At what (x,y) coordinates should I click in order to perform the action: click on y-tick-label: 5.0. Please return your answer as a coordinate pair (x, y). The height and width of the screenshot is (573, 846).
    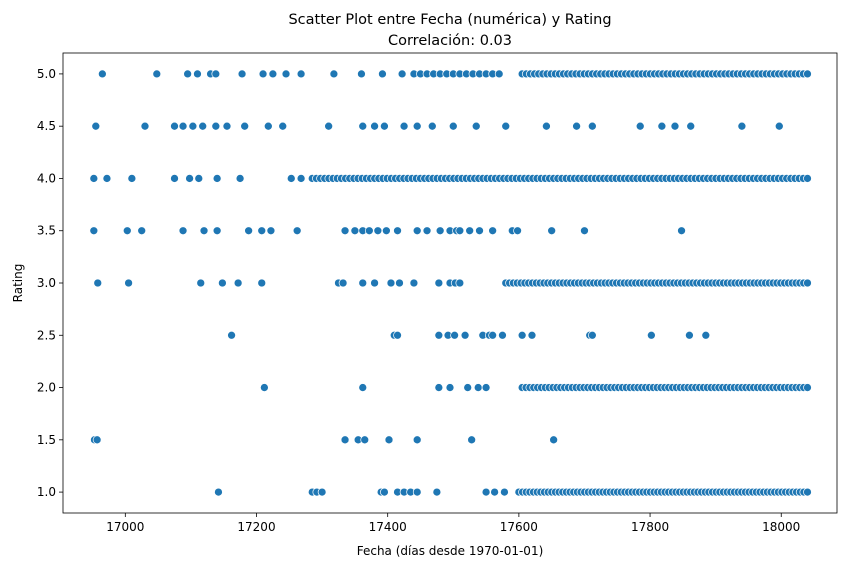
    Looking at the image, I should click on (46, 74).